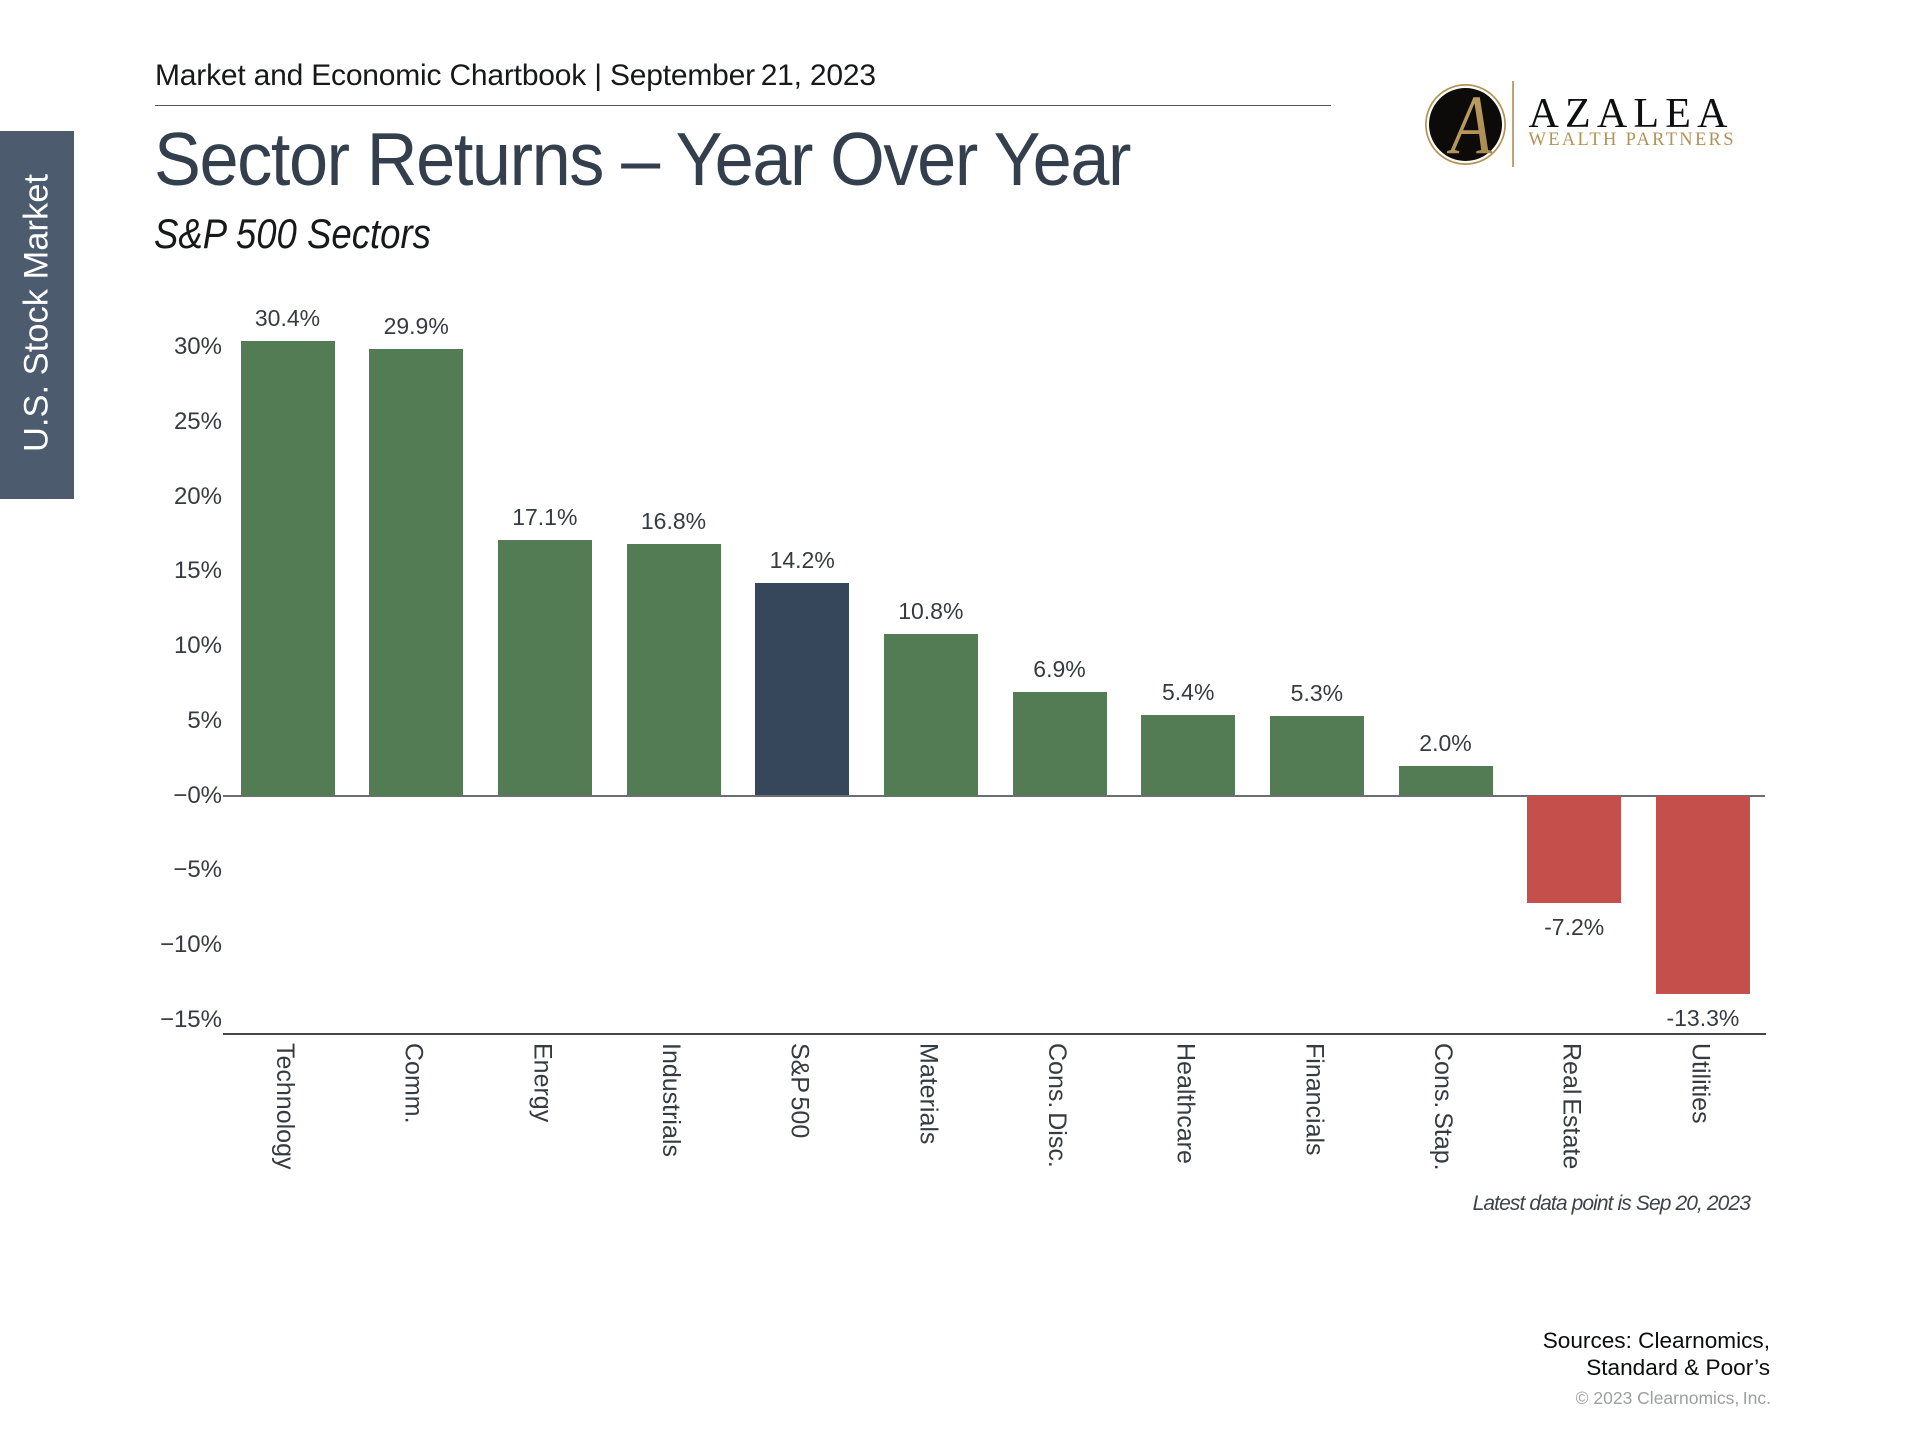 This screenshot has width=1920, height=1440. Describe the element at coordinates (1631, 114) in the screenshot. I see `svg-text: AZALEA` at that location.